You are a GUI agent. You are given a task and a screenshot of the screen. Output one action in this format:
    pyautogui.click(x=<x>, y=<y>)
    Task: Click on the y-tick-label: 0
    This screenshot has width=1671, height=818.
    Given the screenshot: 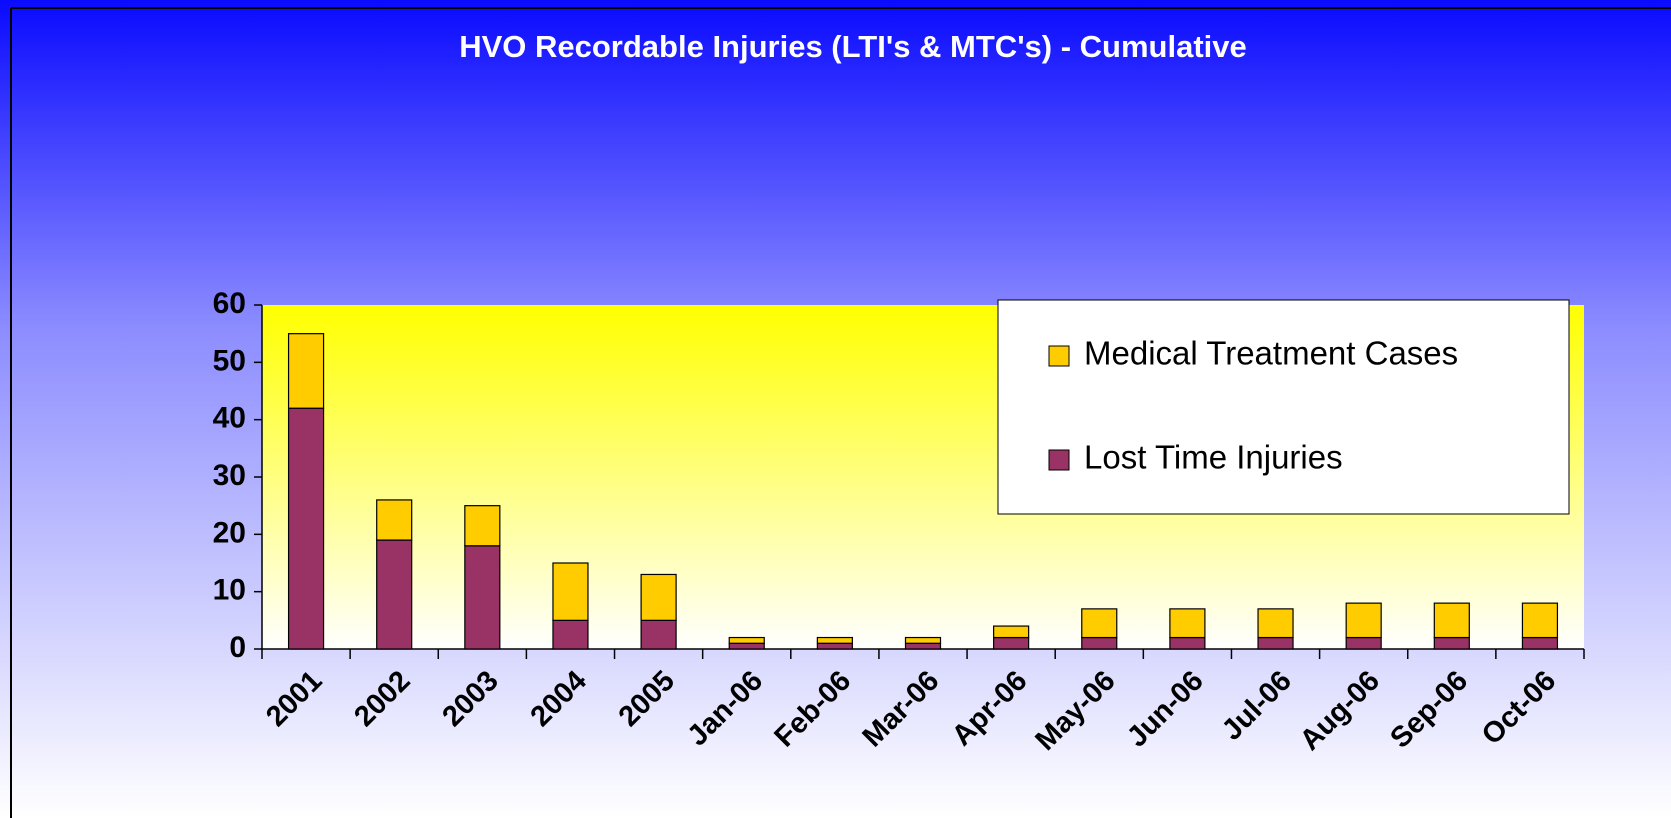 What is the action you would take?
    pyautogui.click(x=237, y=647)
    